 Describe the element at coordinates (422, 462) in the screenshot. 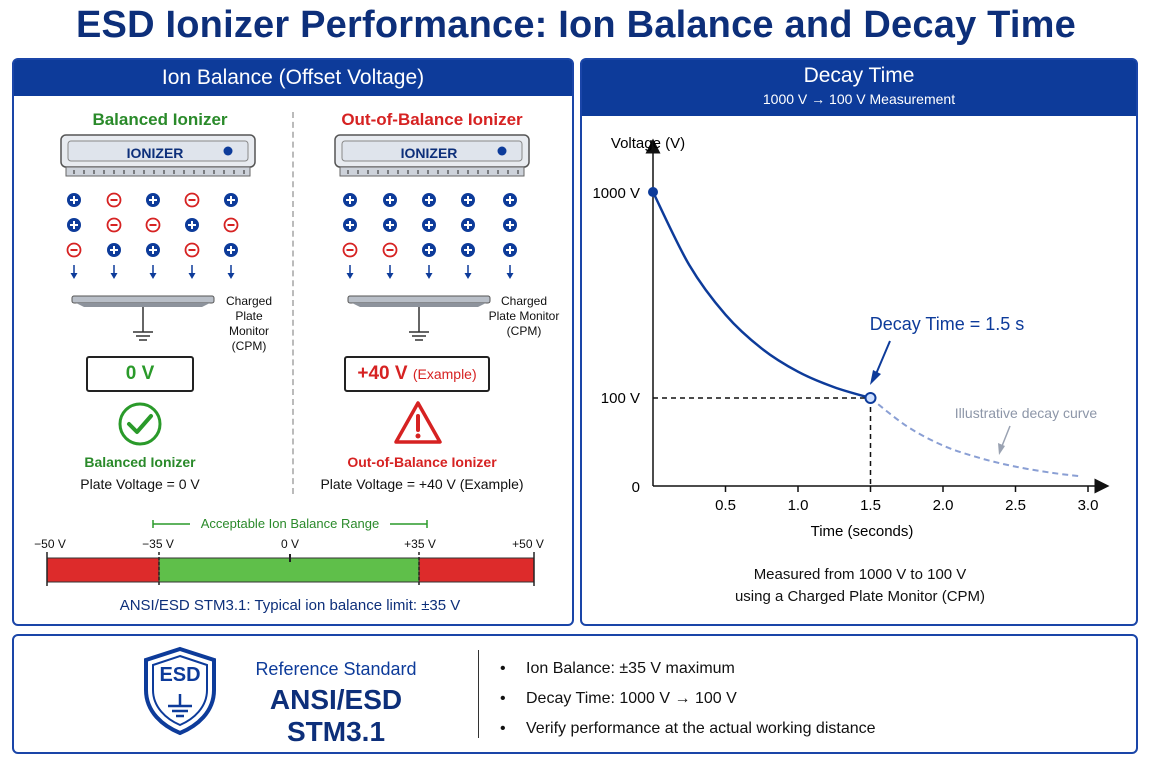

I see `unbalanced-status: Out-of-Balance Ionizer` at that location.